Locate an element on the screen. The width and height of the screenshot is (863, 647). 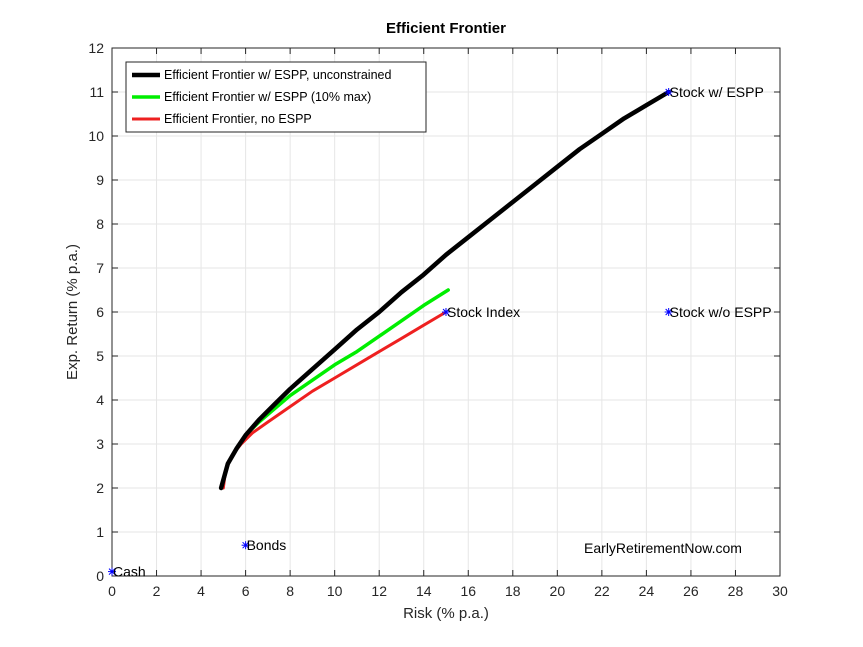
asset-point: Cash is located at coordinates (127, 572).